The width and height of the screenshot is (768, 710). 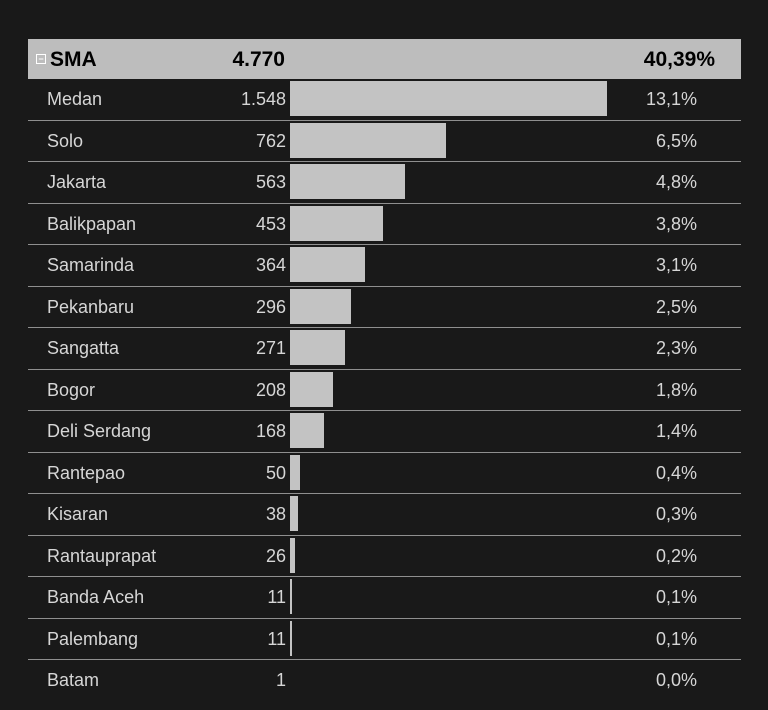 I want to click on row-percent: 1,8%, so click(x=676, y=389).